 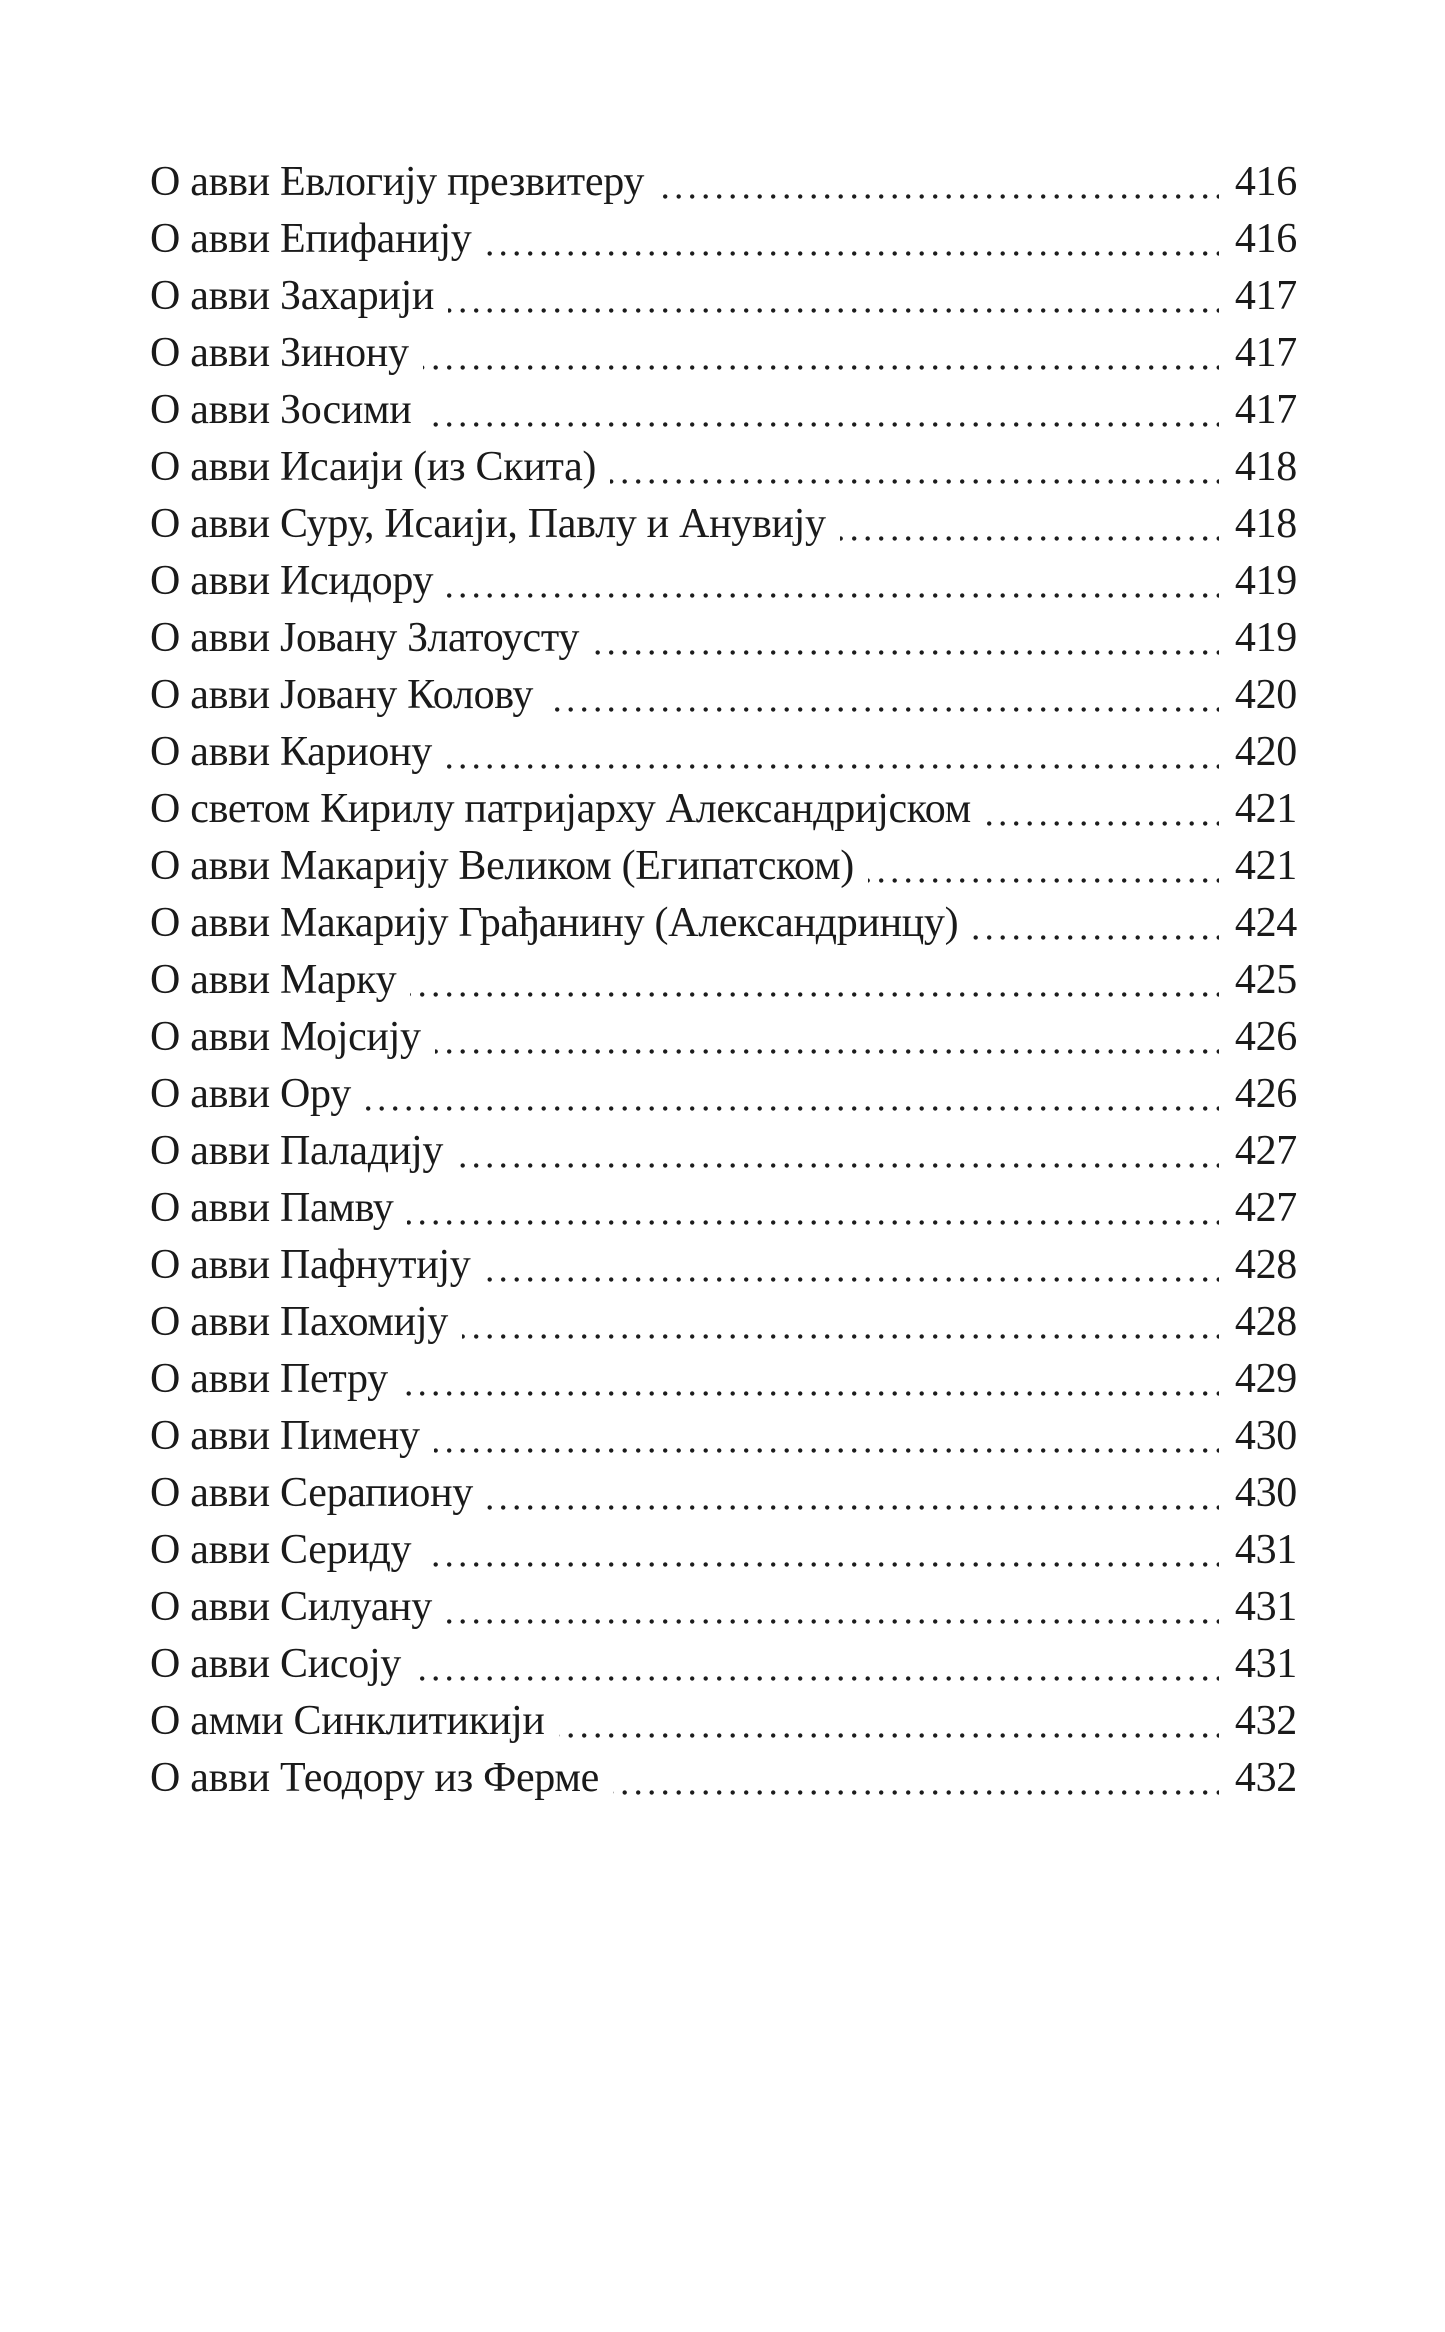 What do you see at coordinates (723, 414) in the screenshot?
I see `toc-entry: О авви Зосими 417` at bounding box center [723, 414].